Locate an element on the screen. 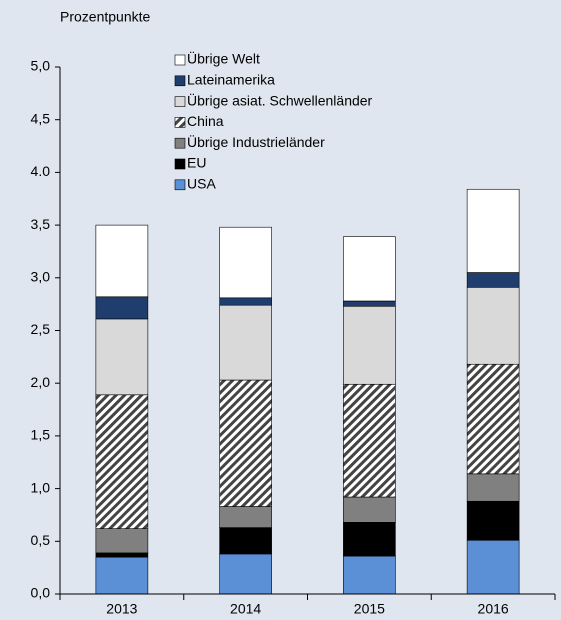 This screenshot has width=561, height=620. y-tick-label: 3,0 is located at coordinates (41, 277).